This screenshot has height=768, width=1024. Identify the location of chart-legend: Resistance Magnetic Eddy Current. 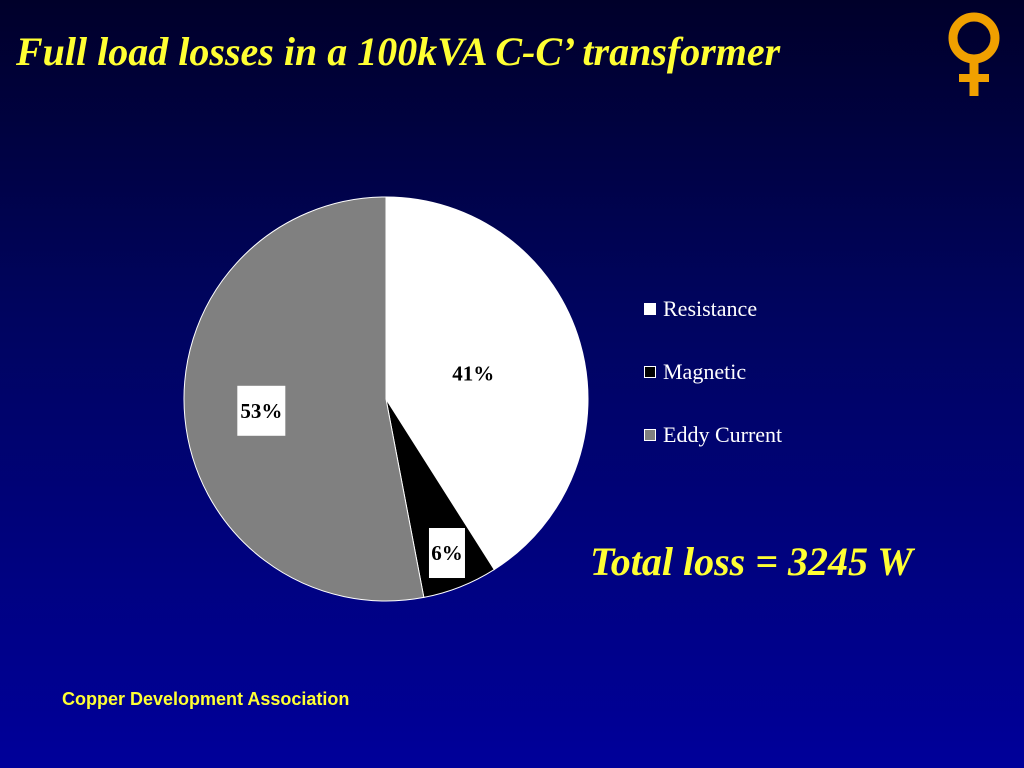
(713, 384).